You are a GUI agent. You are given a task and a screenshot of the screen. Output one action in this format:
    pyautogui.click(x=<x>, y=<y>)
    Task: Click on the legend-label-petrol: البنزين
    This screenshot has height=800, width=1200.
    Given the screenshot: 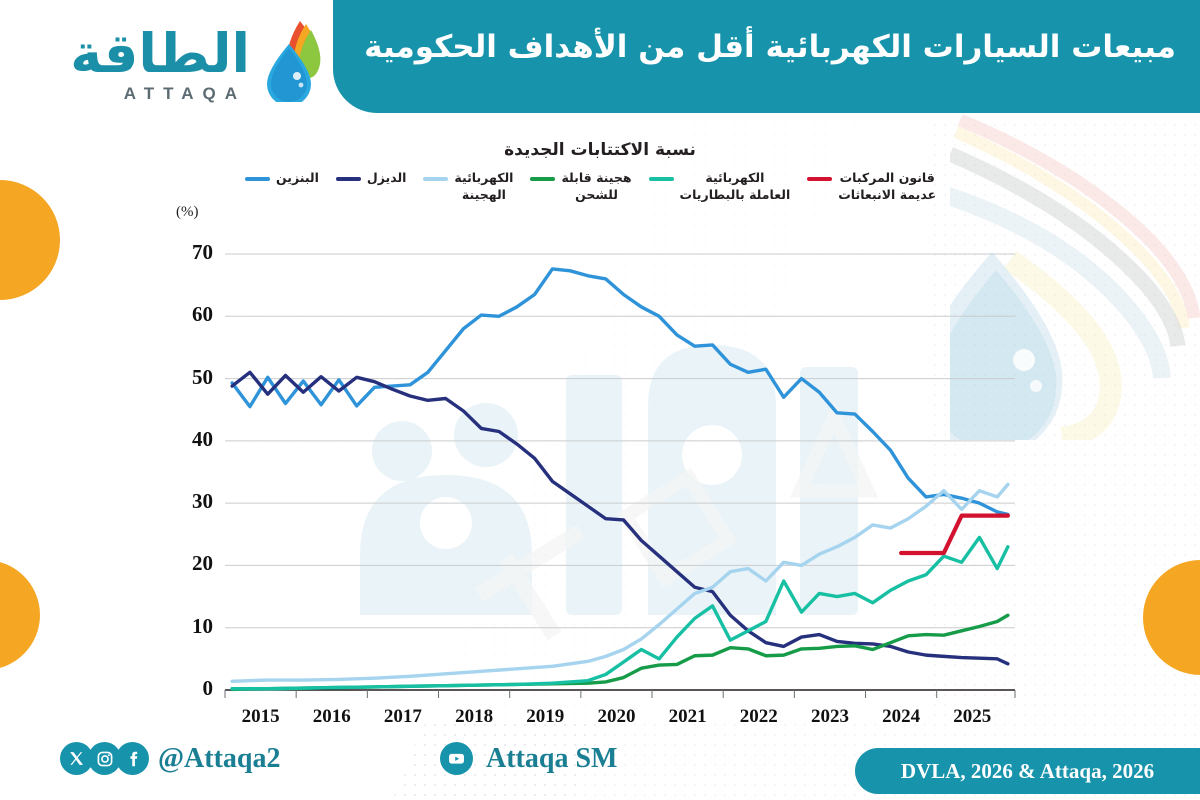 What is the action you would take?
    pyautogui.click(x=297, y=177)
    